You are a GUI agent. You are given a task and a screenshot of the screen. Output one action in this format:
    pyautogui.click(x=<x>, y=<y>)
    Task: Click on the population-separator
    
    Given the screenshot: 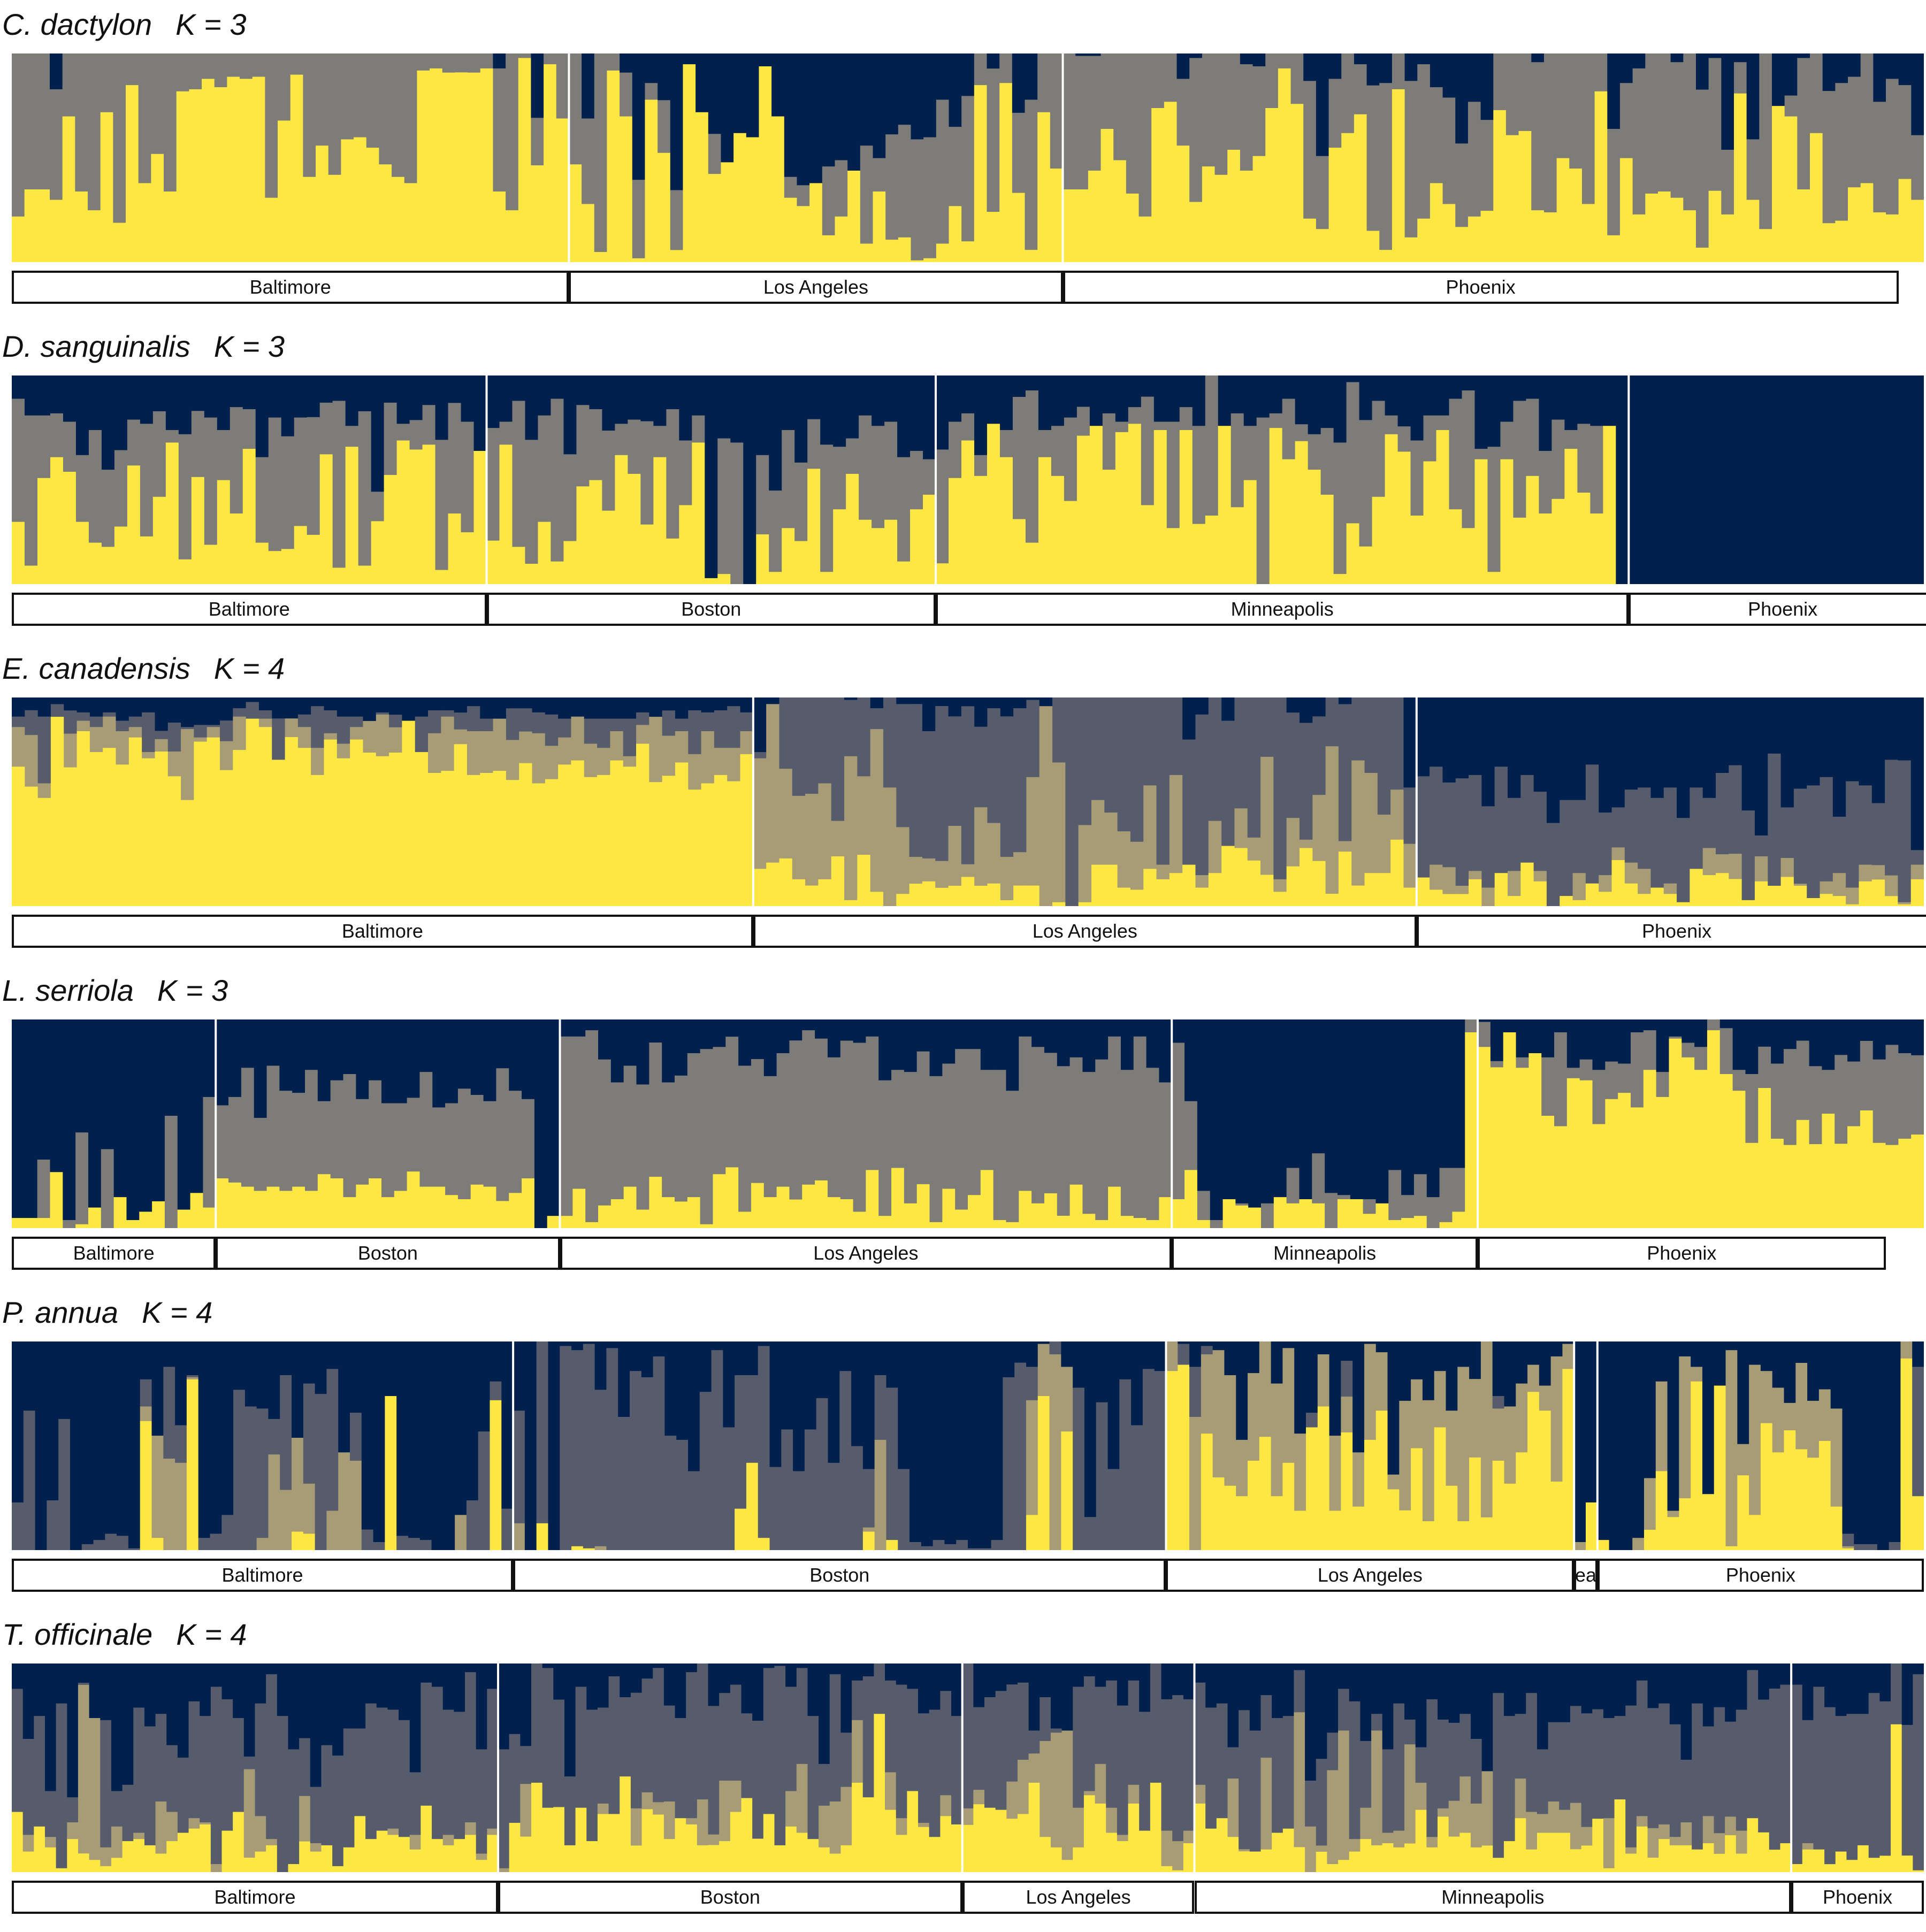 What is the action you would take?
    pyautogui.click(x=1574, y=1445)
    